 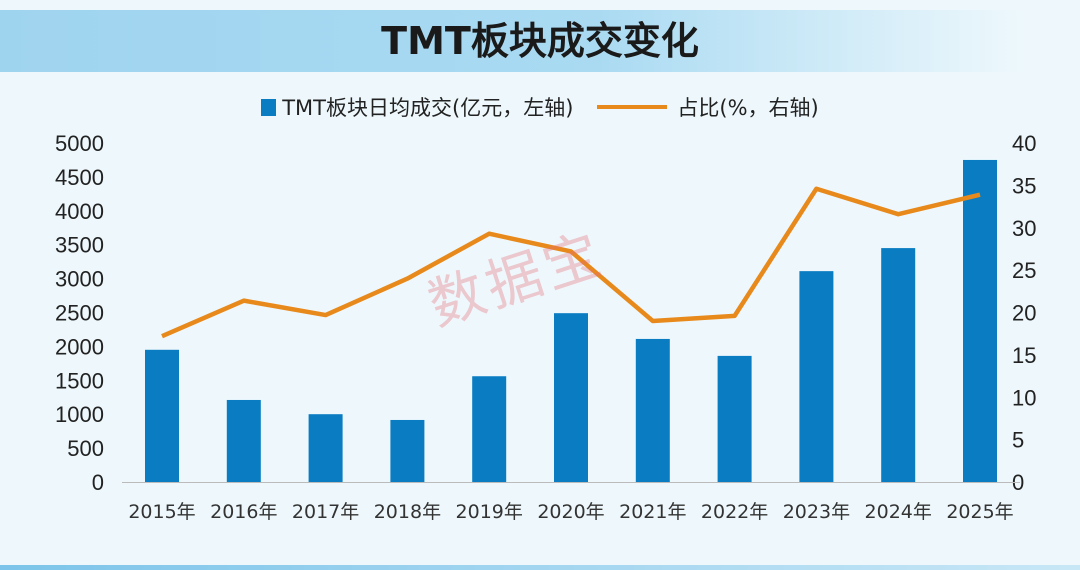 I want to click on y-right-tick-label: 5, so click(x=1018, y=440).